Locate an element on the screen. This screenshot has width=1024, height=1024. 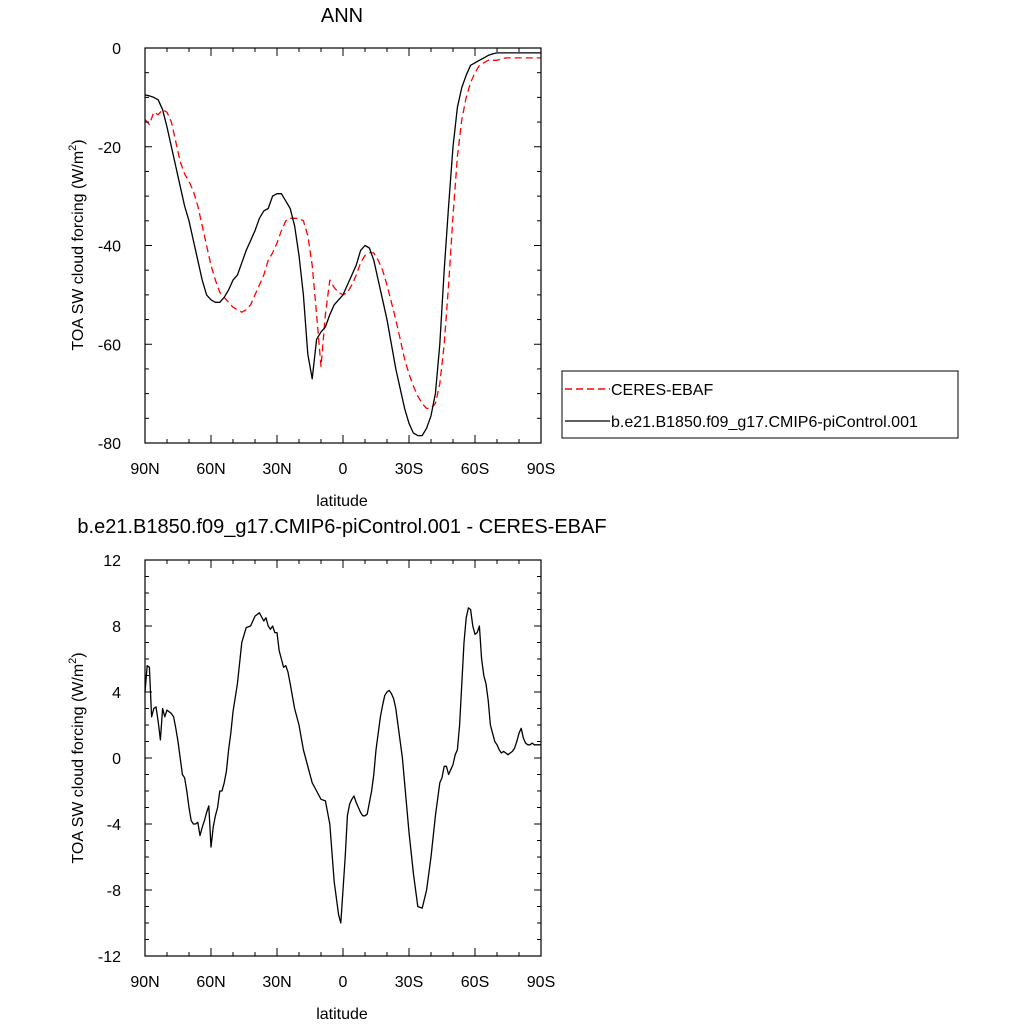
top-x-axis-label: latitude is located at coordinates (342, 501).